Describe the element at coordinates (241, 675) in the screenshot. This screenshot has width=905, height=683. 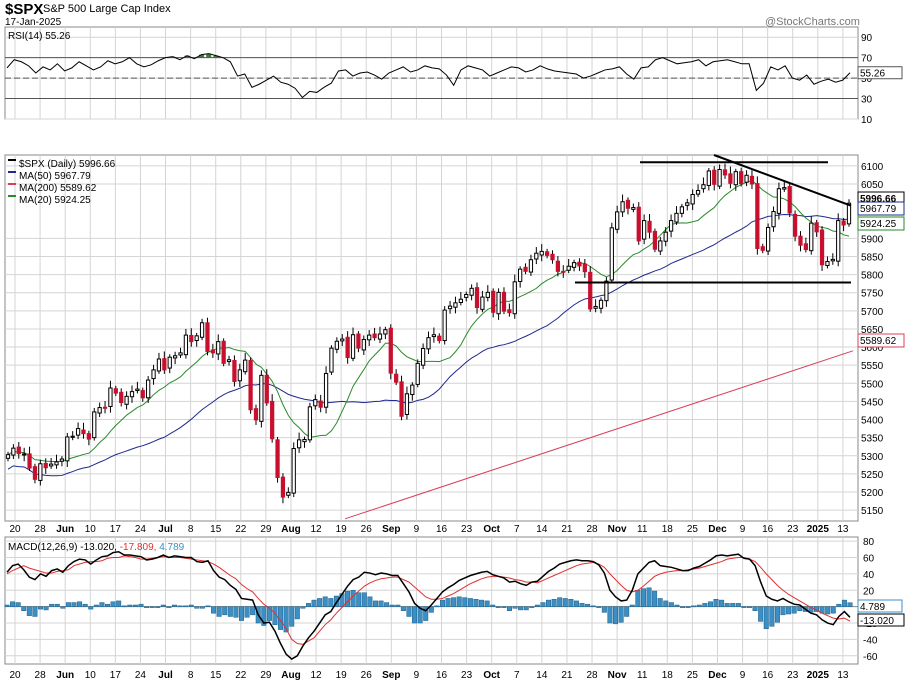
I see `x-tick-label: 22` at that location.